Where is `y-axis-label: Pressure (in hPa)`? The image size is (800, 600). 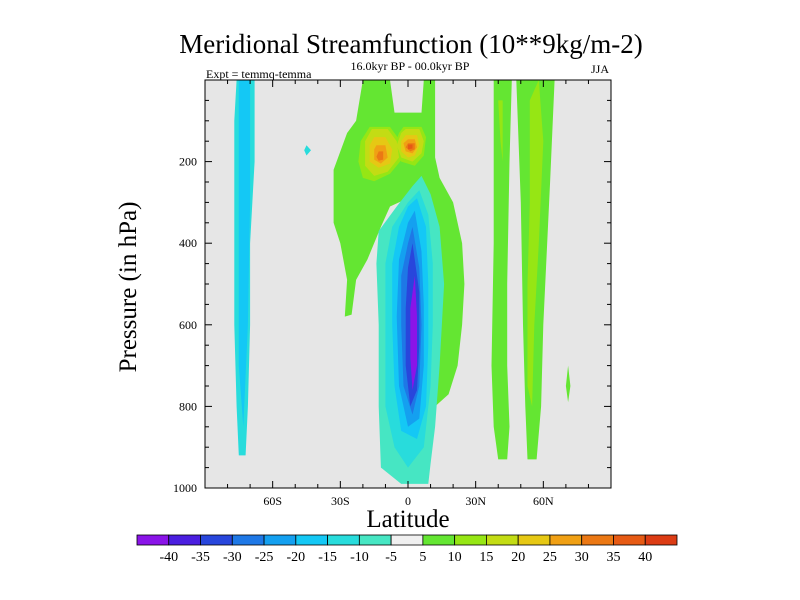 y-axis-label: Pressure (in hPa) is located at coordinates (128, 287).